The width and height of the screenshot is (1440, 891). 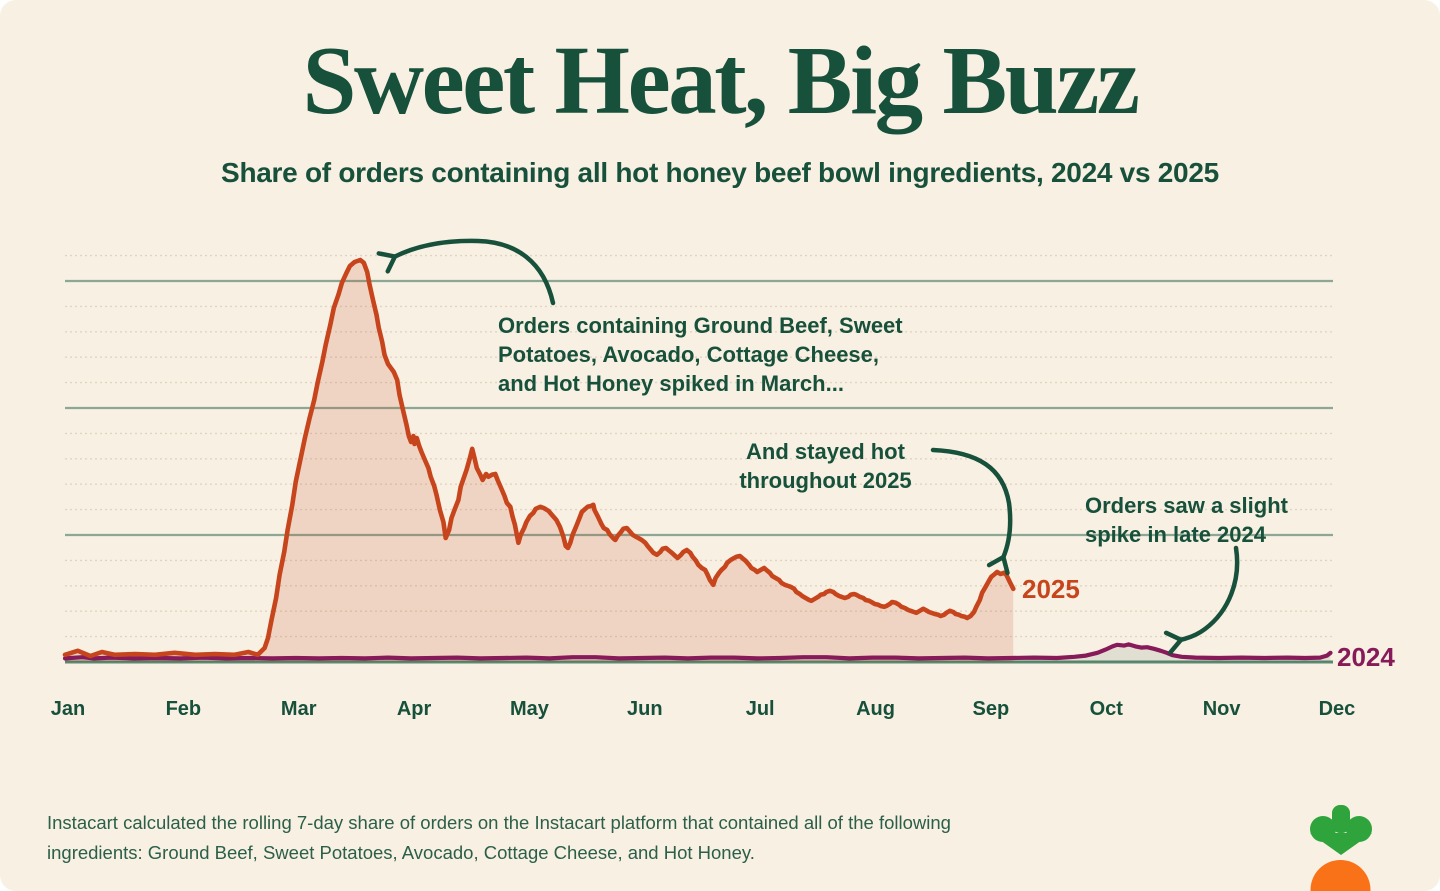 I want to click on series-label-2025: 2025, so click(x=1051, y=589).